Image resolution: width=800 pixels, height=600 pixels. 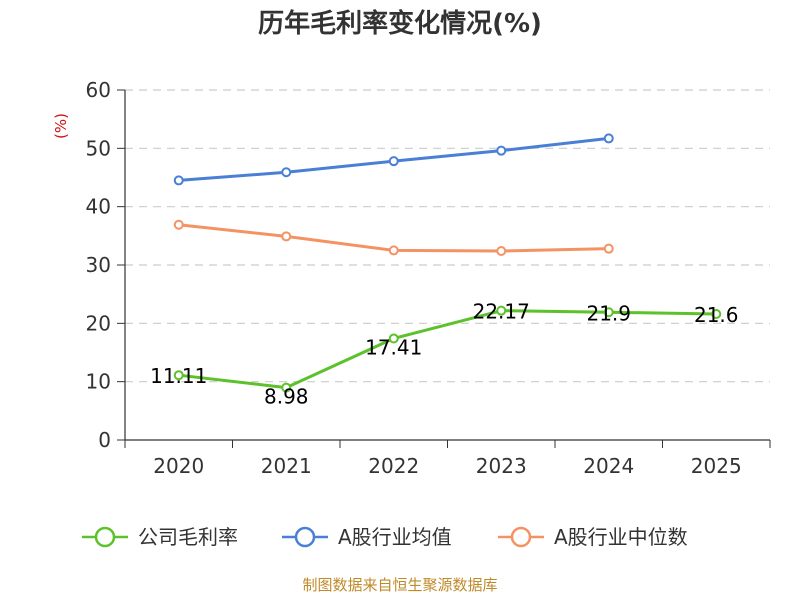 I want to click on x-tick-label: 2024, so click(x=608, y=466).